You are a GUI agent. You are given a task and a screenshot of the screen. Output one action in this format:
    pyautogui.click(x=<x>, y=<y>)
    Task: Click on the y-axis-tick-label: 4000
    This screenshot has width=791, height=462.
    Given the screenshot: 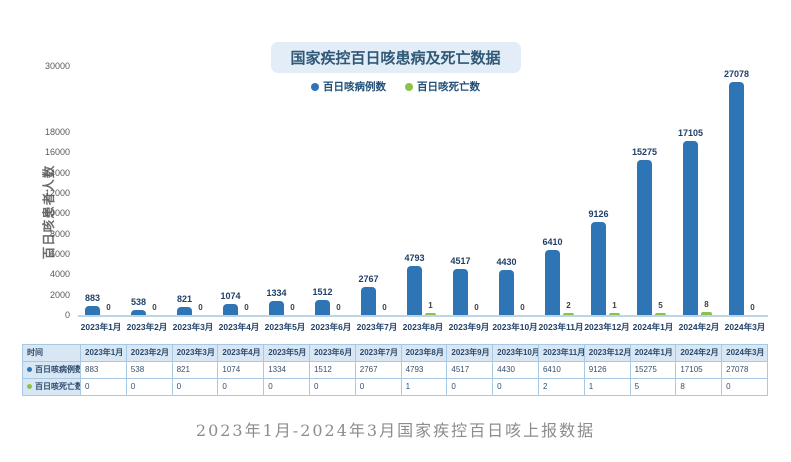 What is the action you would take?
    pyautogui.click(x=59, y=274)
    